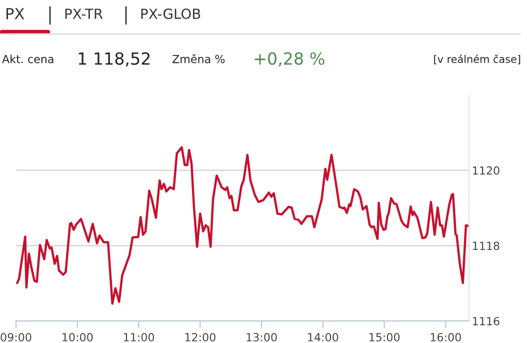 This screenshot has width=527, height=343. What do you see at coordinates (77, 337) in the screenshot?
I see `x-tick-label: 10:00` at bounding box center [77, 337].